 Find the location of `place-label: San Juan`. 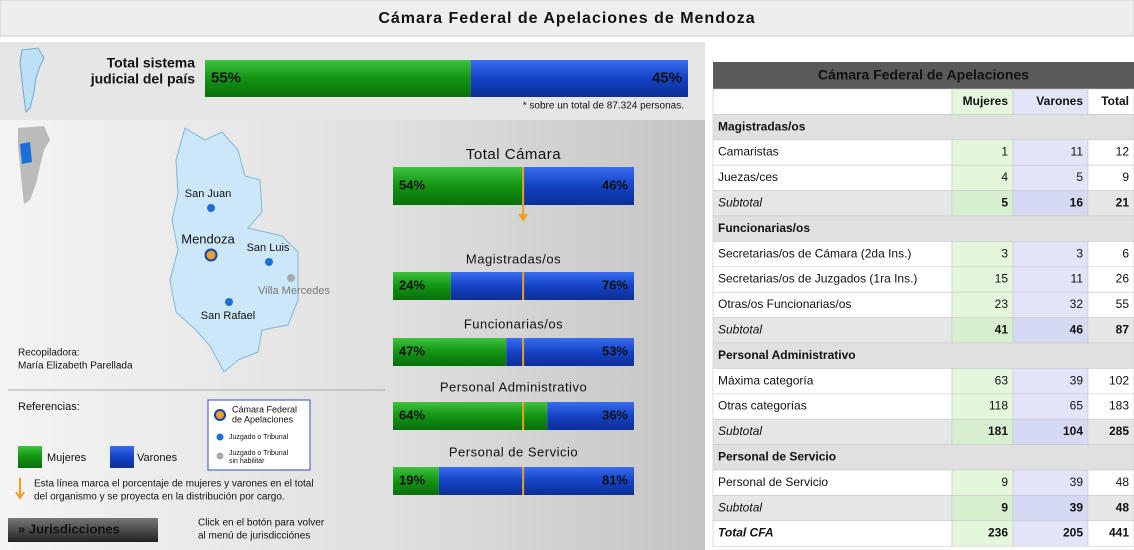

place-label: San Juan is located at coordinates (208, 194).